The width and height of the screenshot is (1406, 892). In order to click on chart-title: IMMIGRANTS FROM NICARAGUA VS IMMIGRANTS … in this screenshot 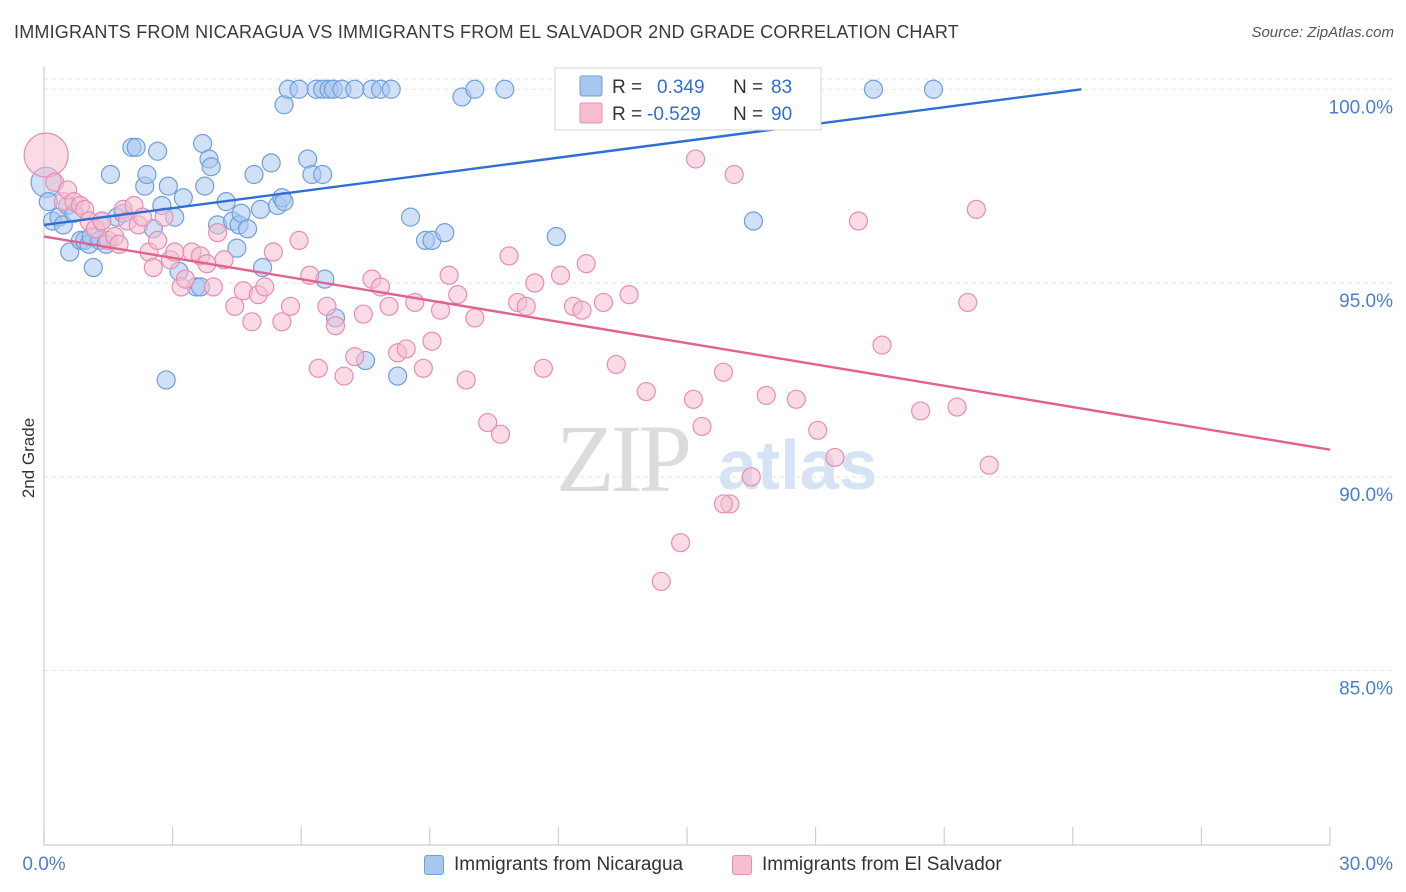, I will do `click(486, 32)`.